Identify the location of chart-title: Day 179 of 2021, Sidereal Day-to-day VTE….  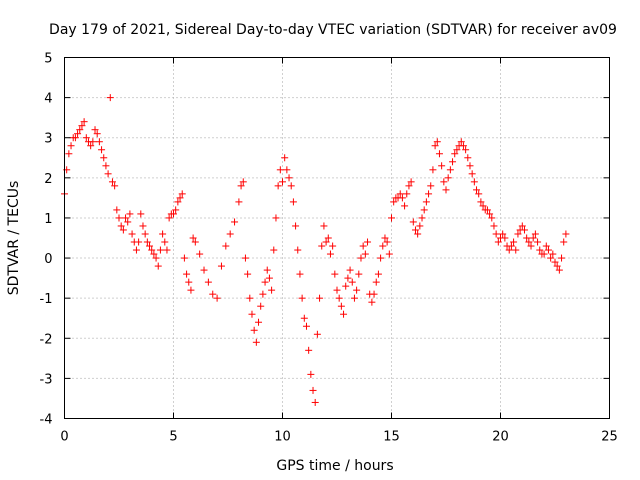
(333, 30).